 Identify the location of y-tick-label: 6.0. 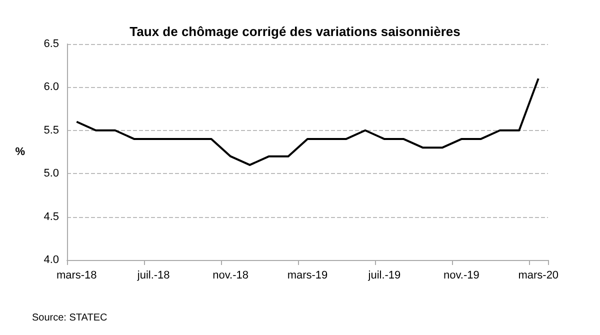
(51, 87).